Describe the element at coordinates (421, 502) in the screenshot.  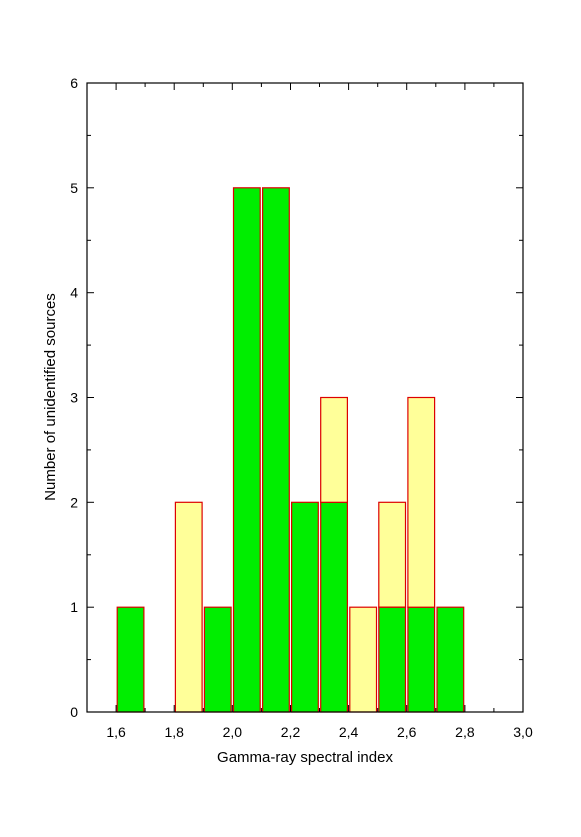
I see `bar-series2-bin10` at that location.